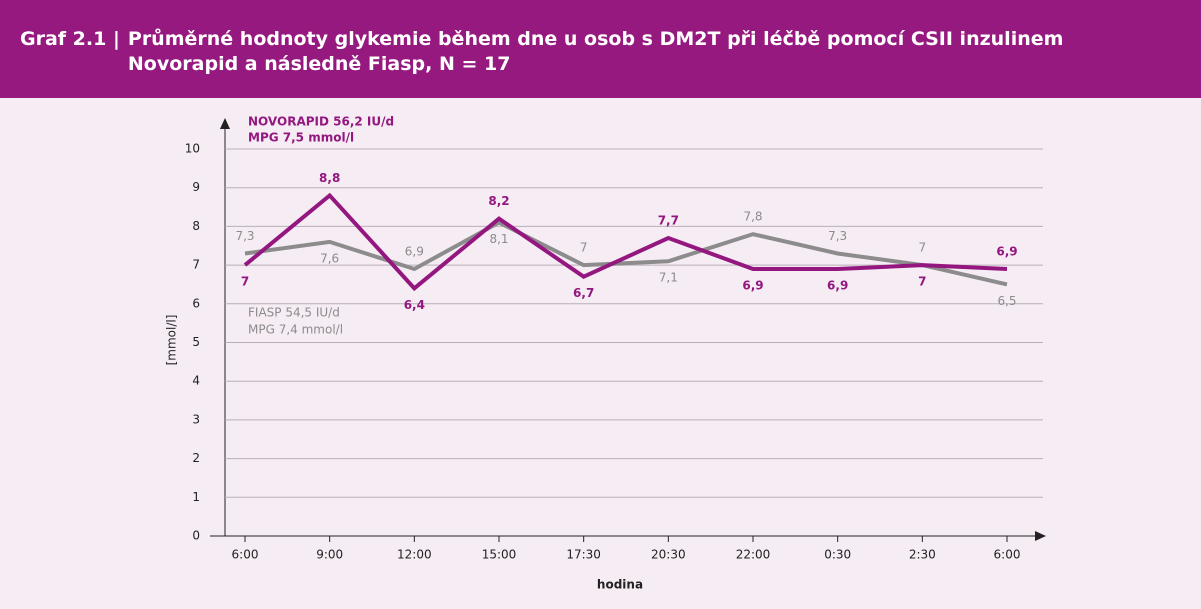 This screenshot has width=1201, height=609. I want to click on y-axis-arrow, so click(225, 123).